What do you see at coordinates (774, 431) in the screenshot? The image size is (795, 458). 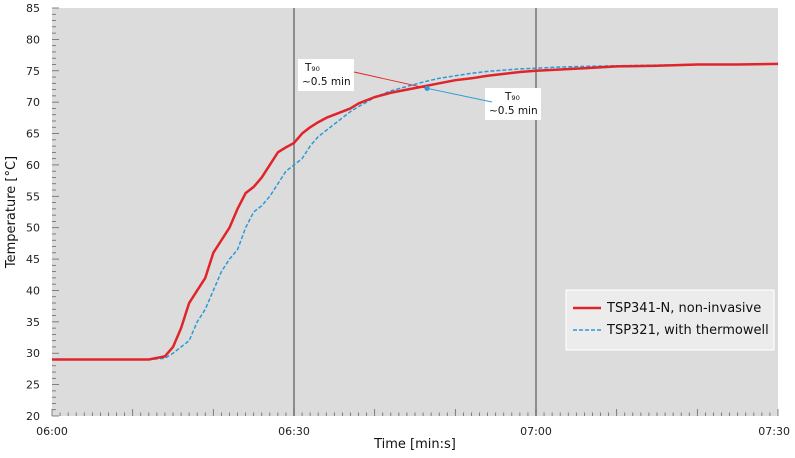 I see `x-tick-label-0730: 07:30` at bounding box center [774, 431].